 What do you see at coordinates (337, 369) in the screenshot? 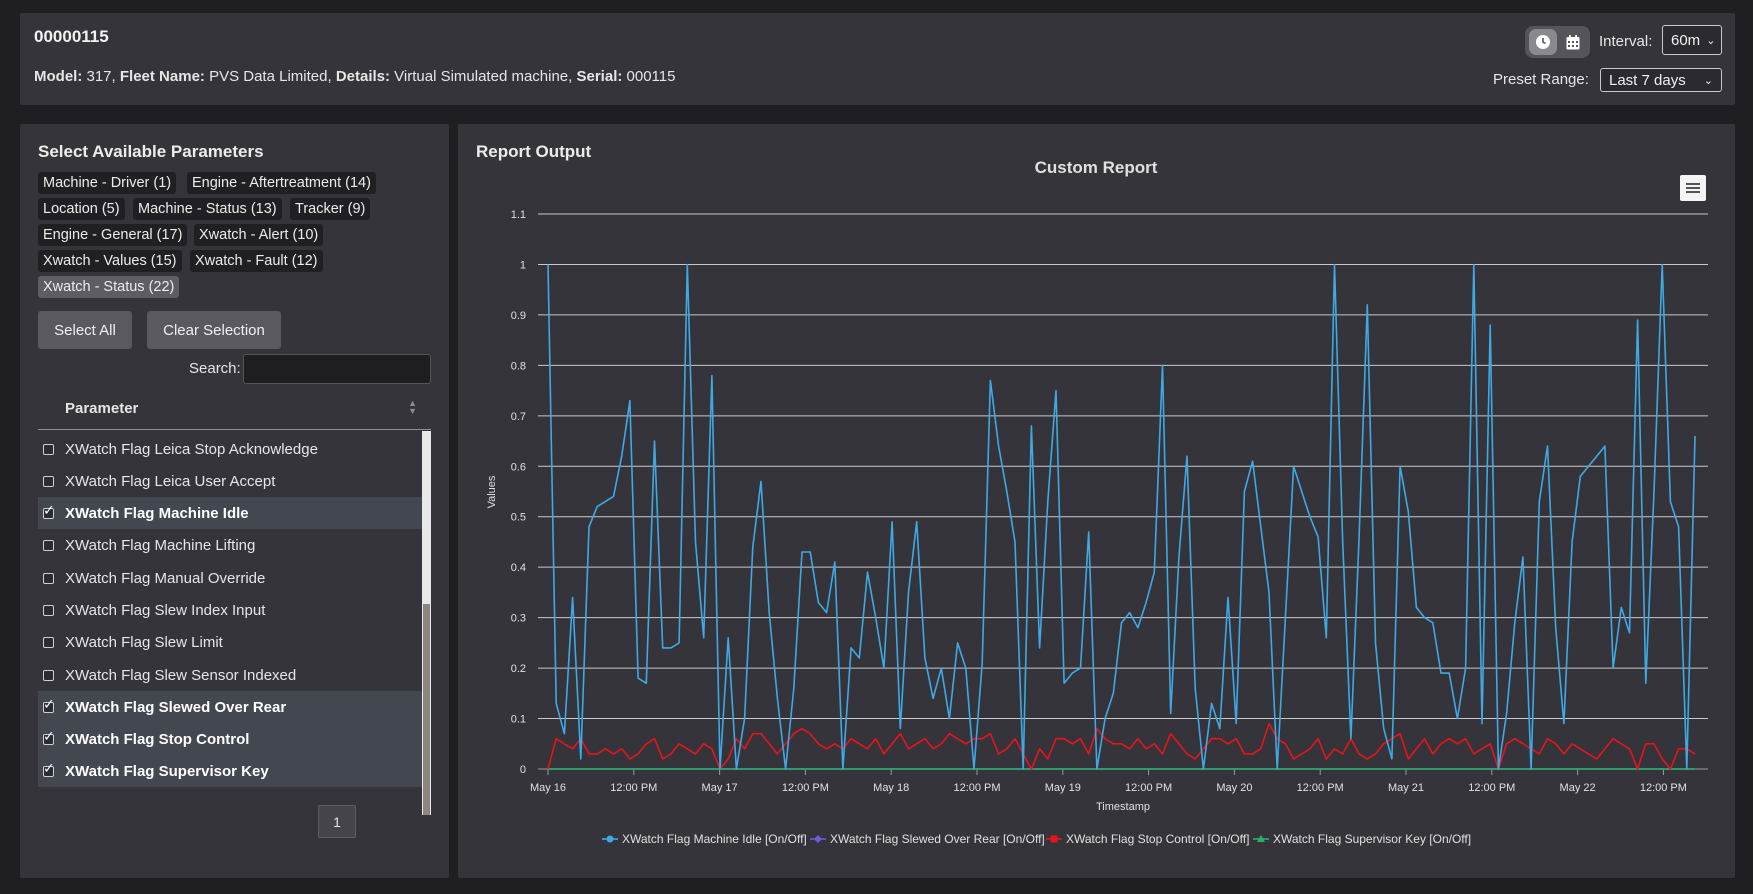
I see `search-input` at bounding box center [337, 369].